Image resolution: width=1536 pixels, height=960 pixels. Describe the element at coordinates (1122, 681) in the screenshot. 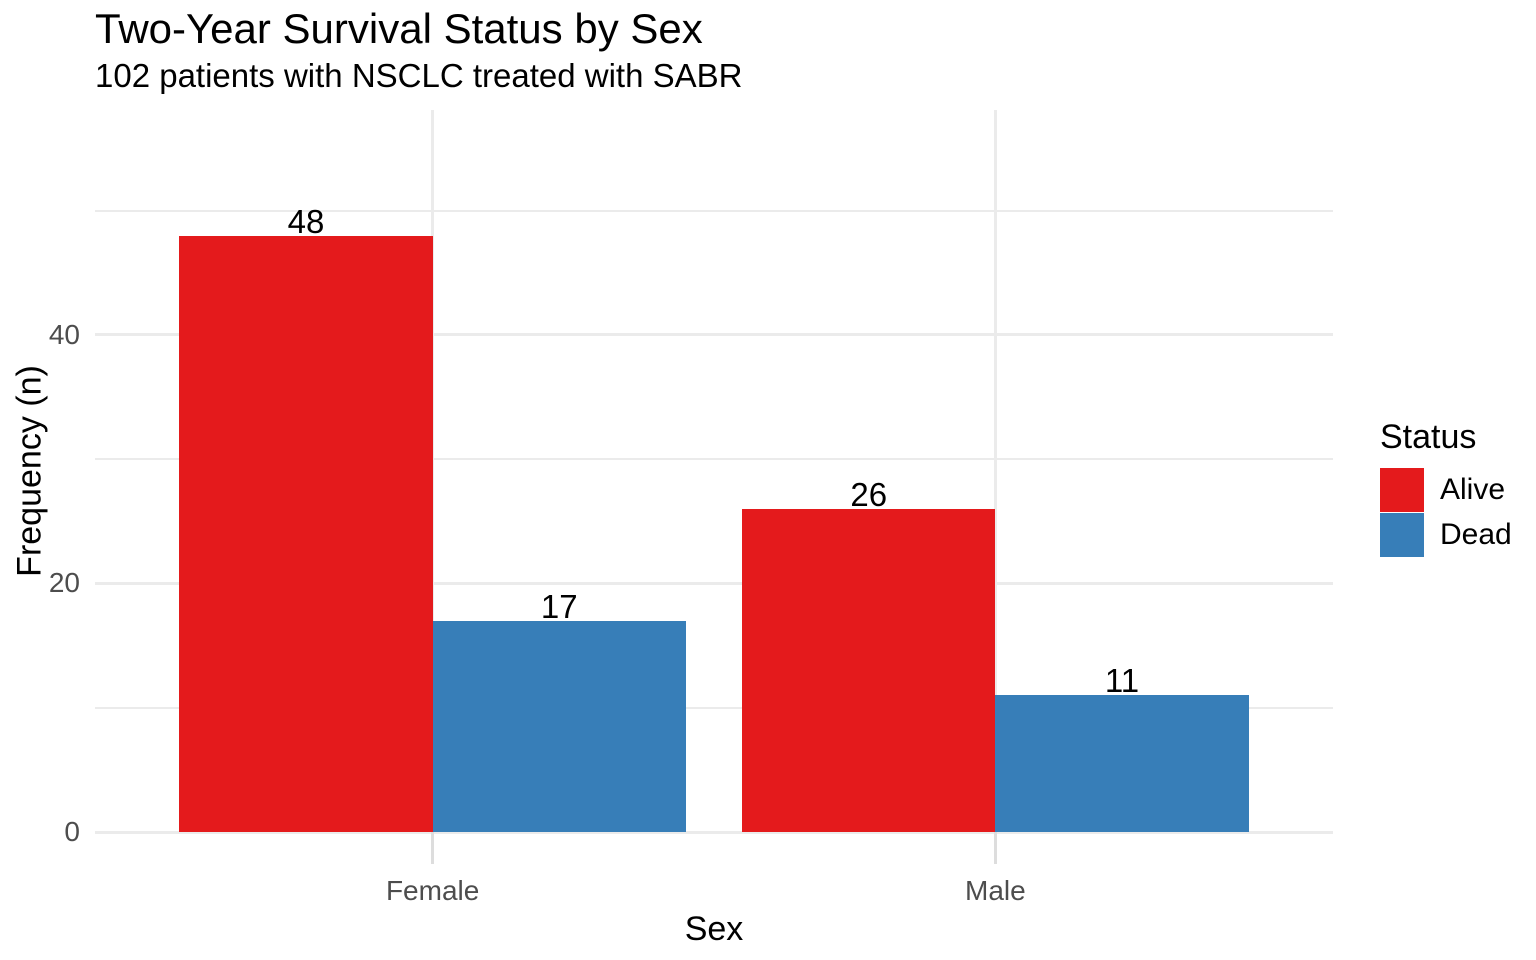

I see `bar-value-label: 11` at that location.